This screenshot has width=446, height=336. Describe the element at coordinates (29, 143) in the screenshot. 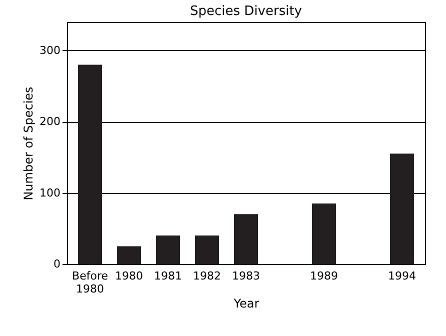

I see `y-axis-title: Number of Species` at that location.